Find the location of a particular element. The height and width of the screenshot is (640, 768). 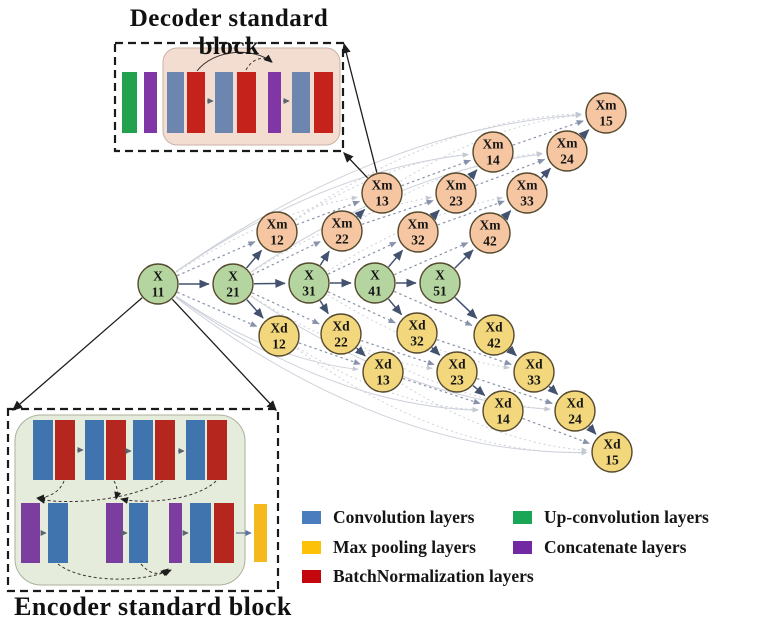

node-circle-Xm12 is located at coordinates (277, 232).